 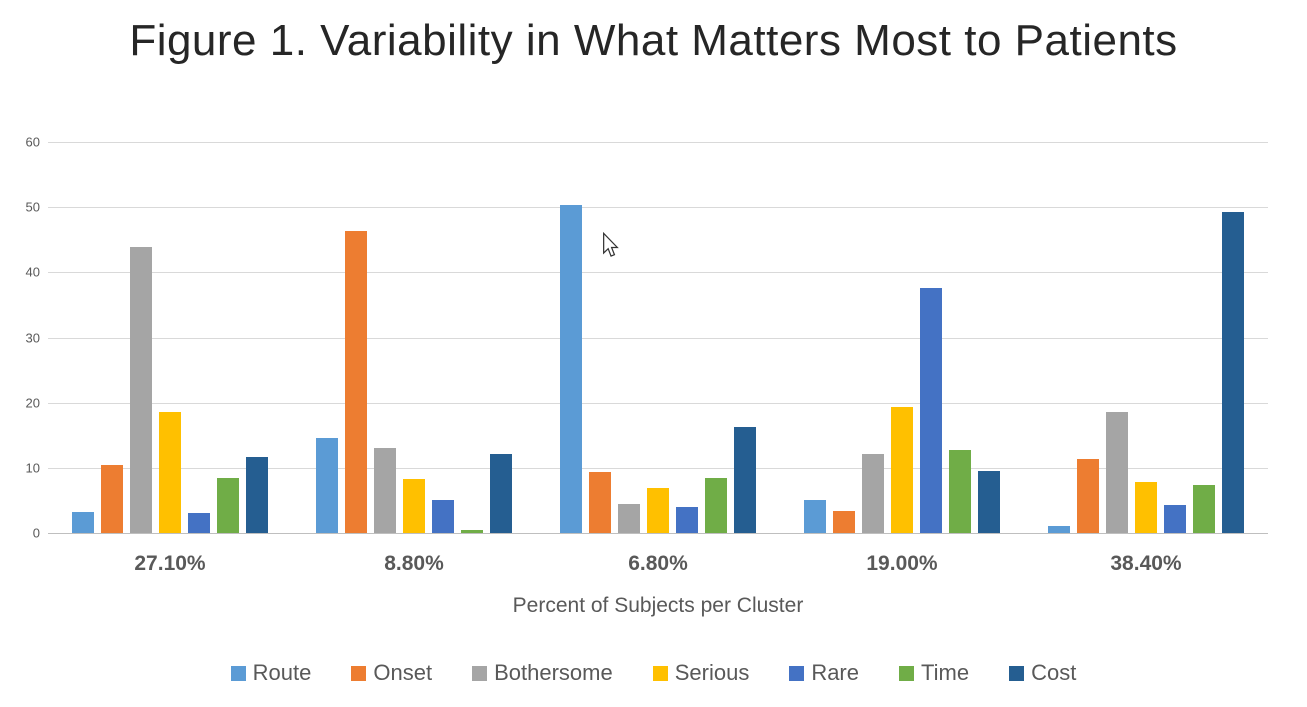 What do you see at coordinates (228, 505) in the screenshot?
I see `bar-time-27.10%` at bounding box center [228, 505].